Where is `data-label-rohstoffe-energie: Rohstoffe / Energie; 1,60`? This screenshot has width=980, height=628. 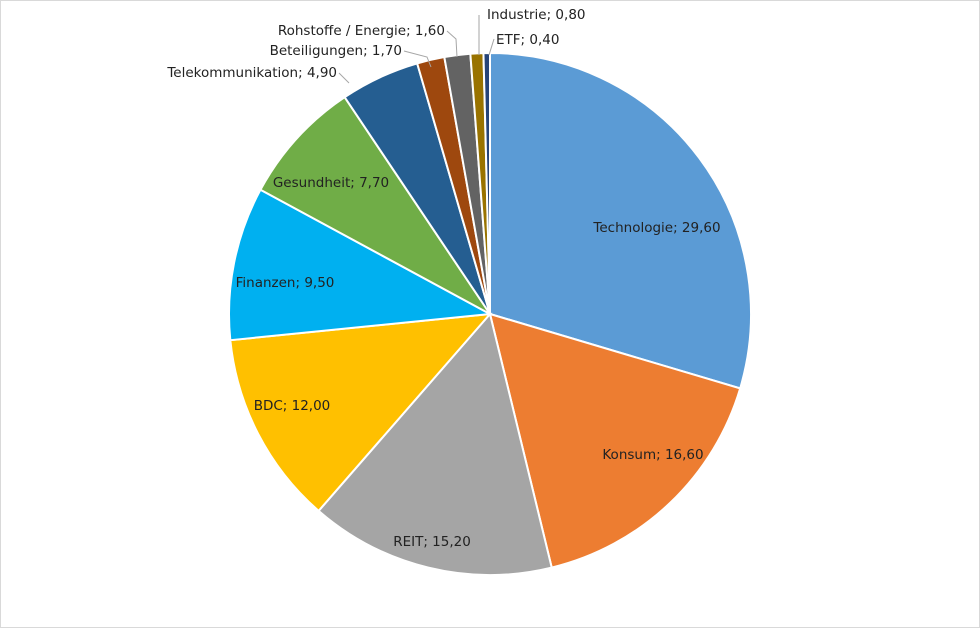
data-label-rohstoffe-energie: Rohstoffe / Energie; 1,60 is located at coordinates (361, 31).